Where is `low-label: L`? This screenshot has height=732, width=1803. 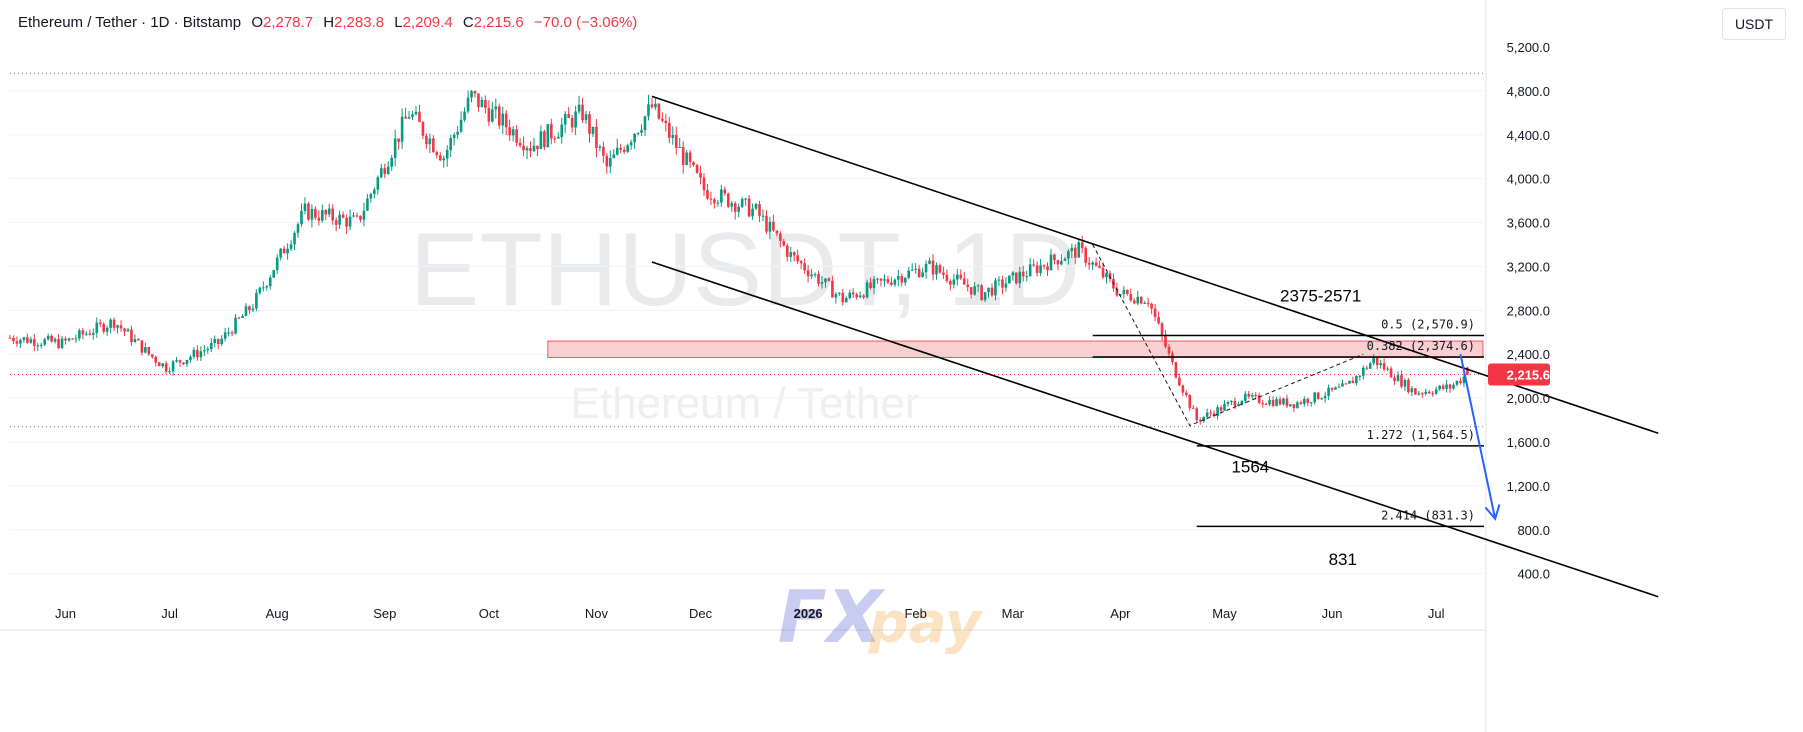
low-label: L is located at coordinates (398, 22).